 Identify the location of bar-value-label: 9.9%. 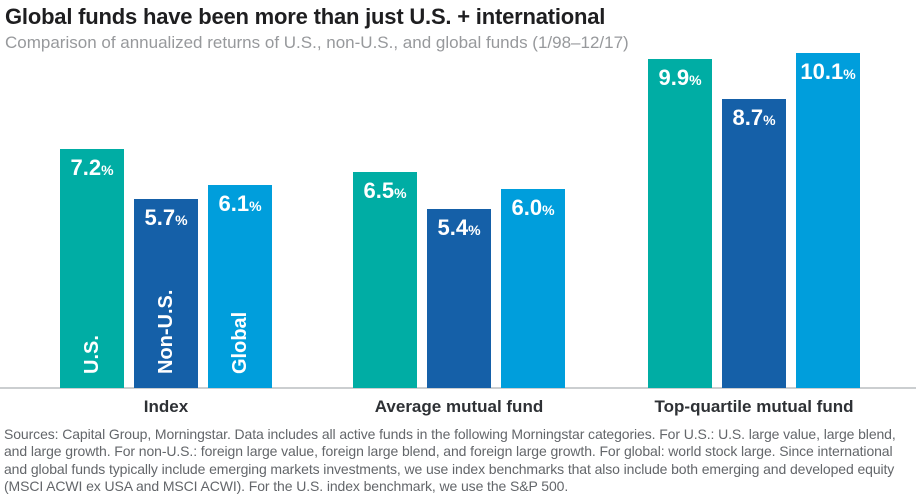
(680, 77).